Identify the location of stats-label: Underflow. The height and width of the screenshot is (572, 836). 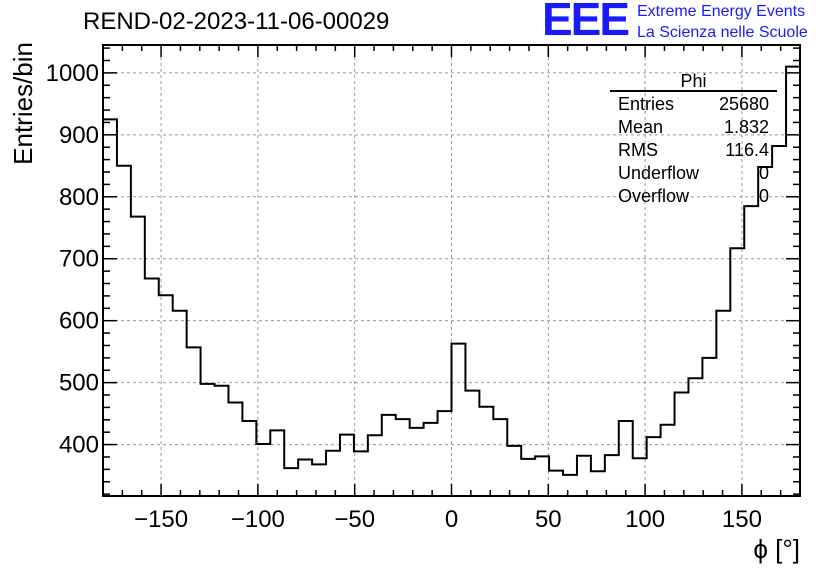
(659, 173).